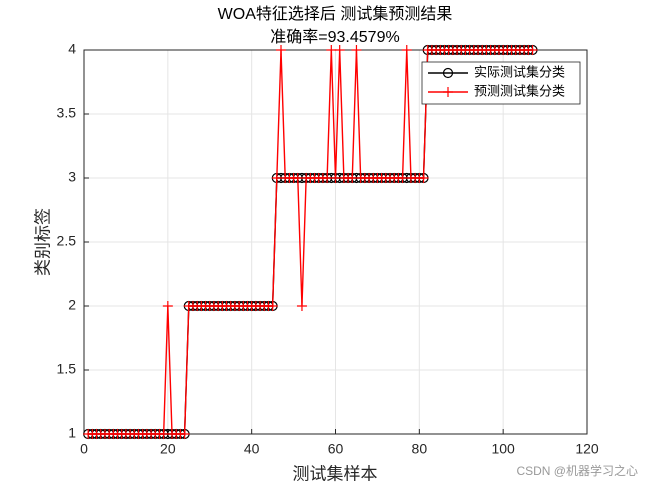 The height and width of the screenshot is (488, 650). I want to click on watermark: CSDN @机器学习之心, so click(577, 470).